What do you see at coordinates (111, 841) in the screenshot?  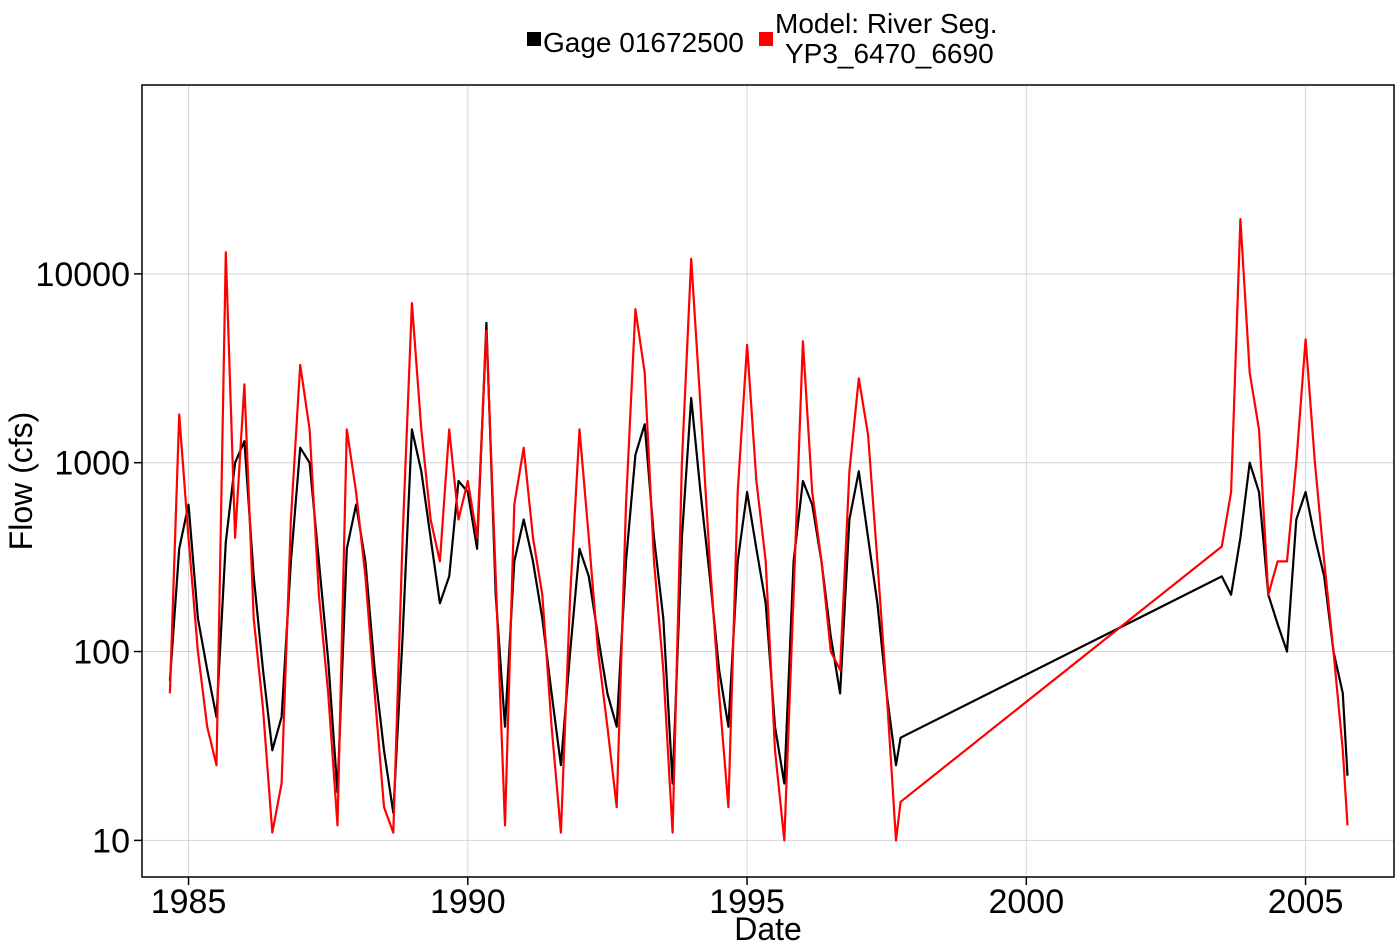 I see `y-tick-label: 10` at bounding box center [111, 841].